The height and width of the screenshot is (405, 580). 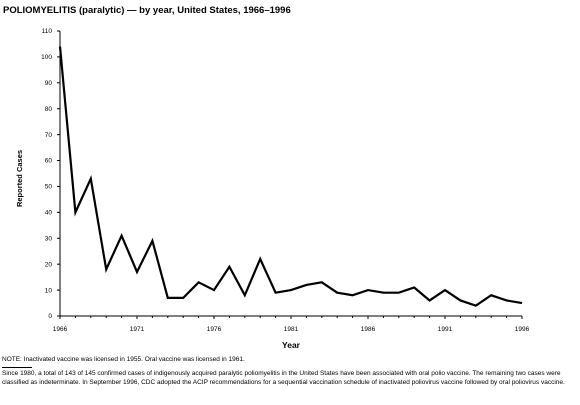 What do you see at coordinates (291, 345) in the screenshot?
I see `x-axis-label: Year` at bounding box center [291, 345].